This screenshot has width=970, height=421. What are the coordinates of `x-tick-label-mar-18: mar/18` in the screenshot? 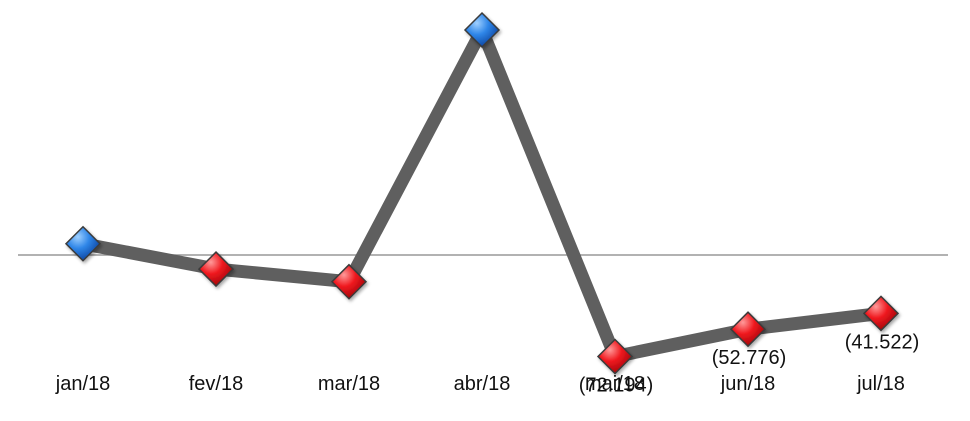 It's located at (349, 384).